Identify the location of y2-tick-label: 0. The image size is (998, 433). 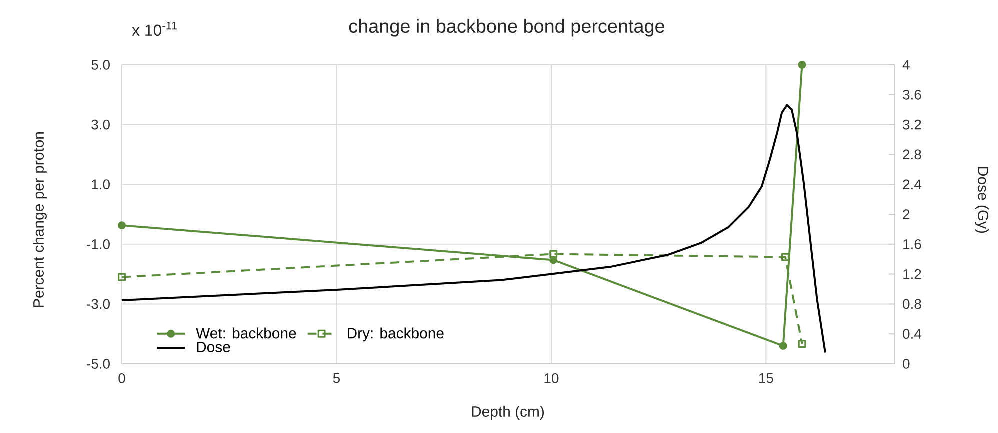
(906, 364).